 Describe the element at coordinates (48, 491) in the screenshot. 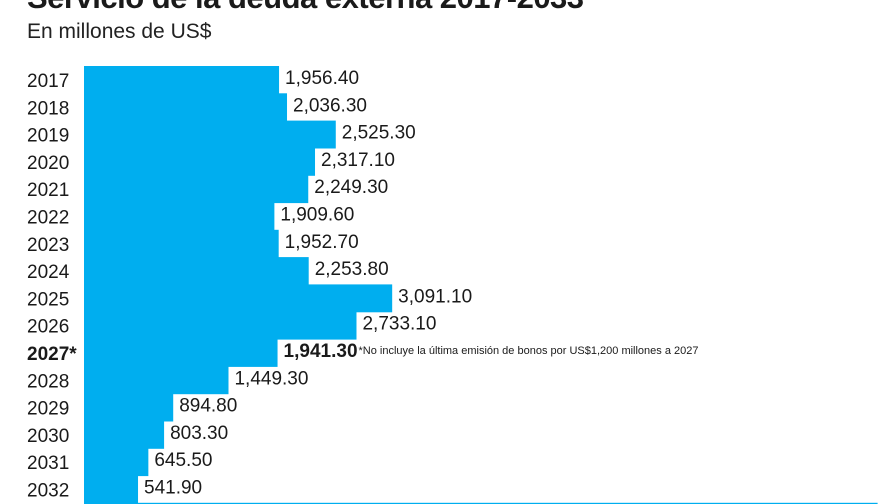

I see `category-label: 2032` at that location.